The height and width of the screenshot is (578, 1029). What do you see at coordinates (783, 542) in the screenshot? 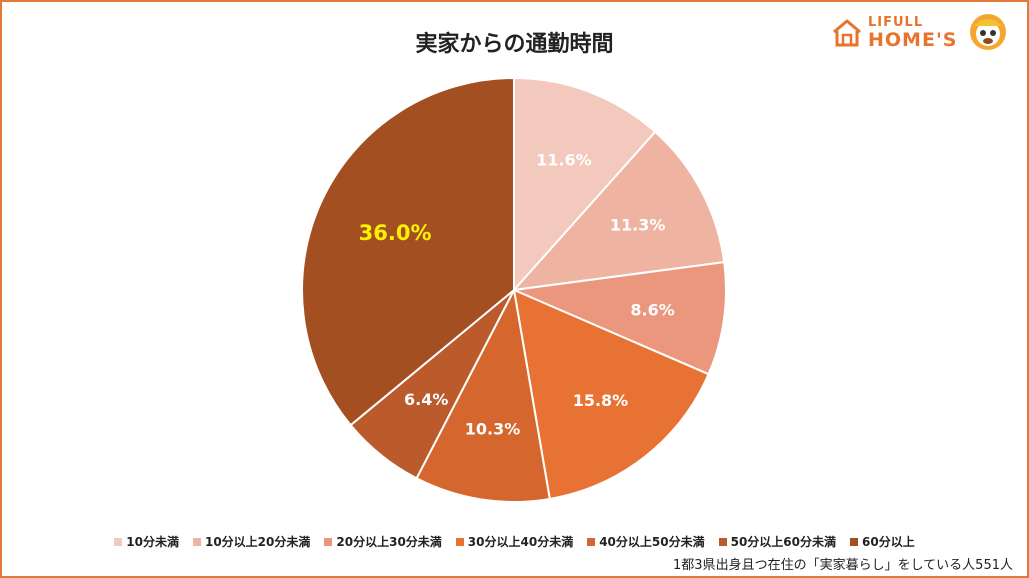
I see `legend-label: 50分以上60分未満` at bounding box center [783, 542].